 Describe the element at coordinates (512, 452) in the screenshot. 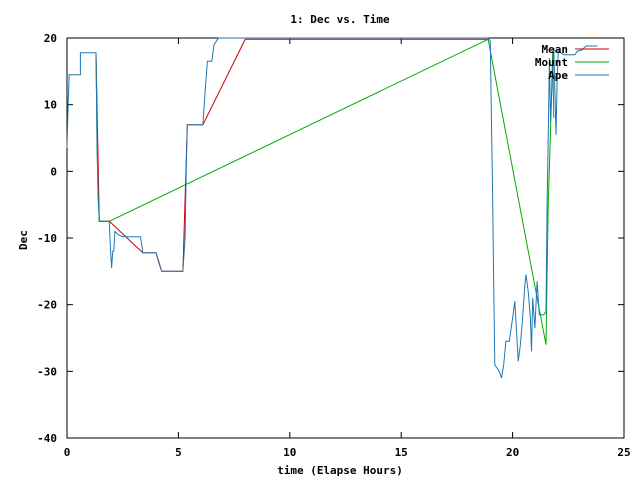

I see `x-tick-label: 20` at that location.